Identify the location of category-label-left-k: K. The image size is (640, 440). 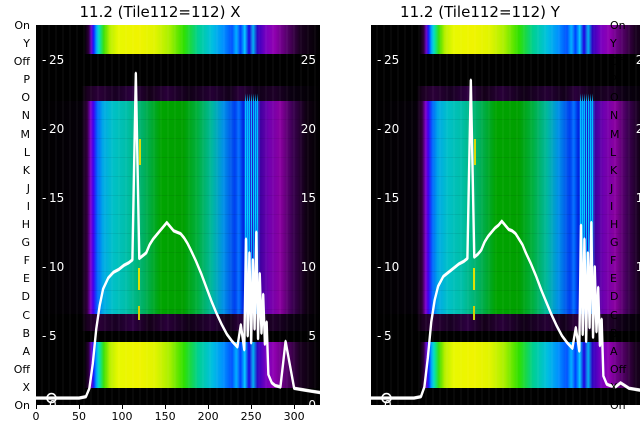
(26, 170).